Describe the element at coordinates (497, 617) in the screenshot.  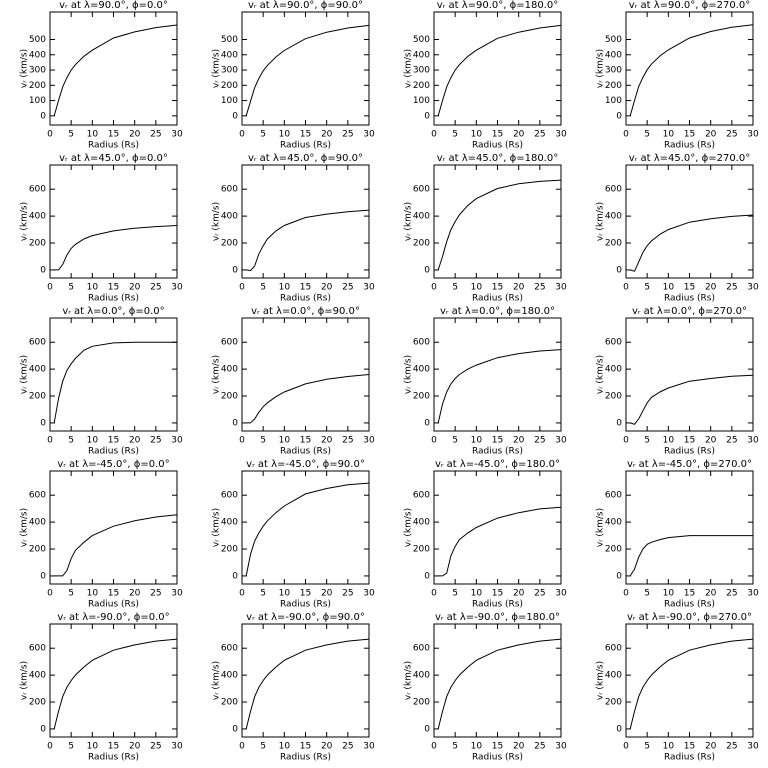
I see `chart-title: vᵣ at λ=-90.0°, ϕ=180.0°` at that location.